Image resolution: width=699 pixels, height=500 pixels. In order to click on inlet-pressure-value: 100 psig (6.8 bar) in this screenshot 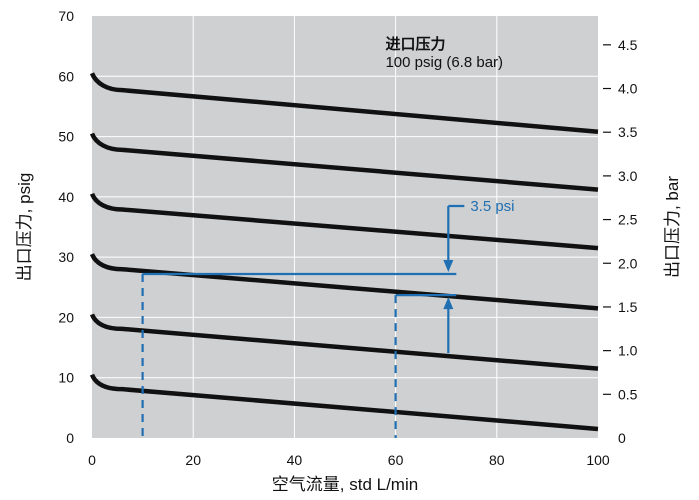, I will do `click(444, 62)`.